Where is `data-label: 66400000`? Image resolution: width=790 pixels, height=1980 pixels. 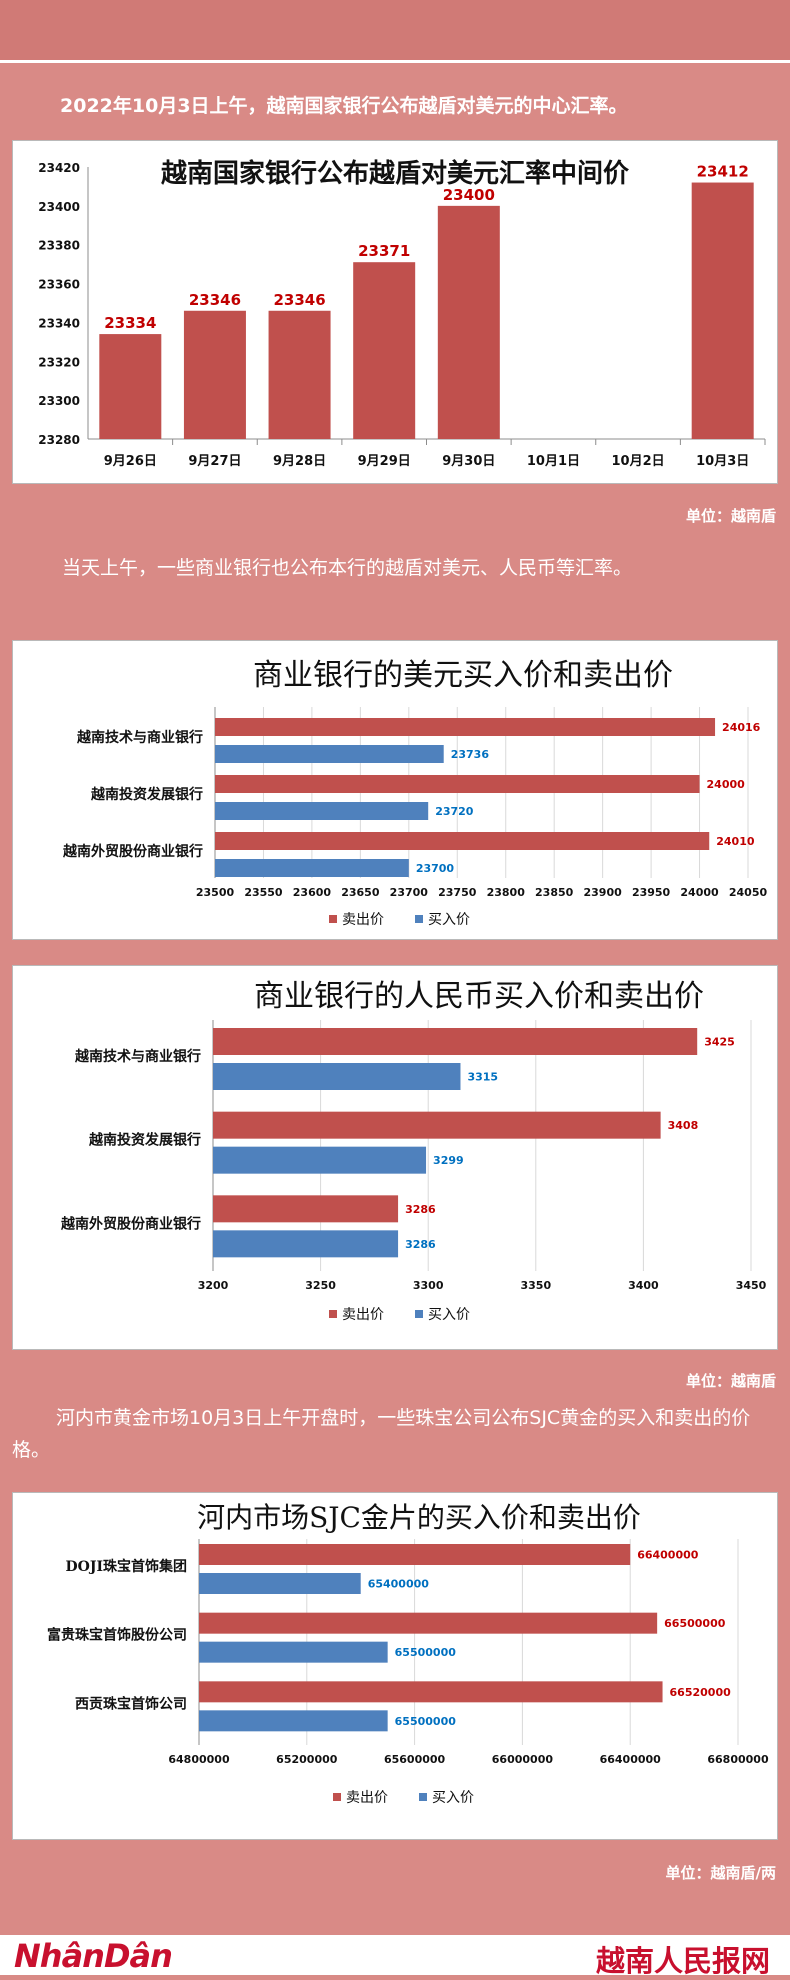 data-label: 66400000 is located at coordinates (668, 1555).